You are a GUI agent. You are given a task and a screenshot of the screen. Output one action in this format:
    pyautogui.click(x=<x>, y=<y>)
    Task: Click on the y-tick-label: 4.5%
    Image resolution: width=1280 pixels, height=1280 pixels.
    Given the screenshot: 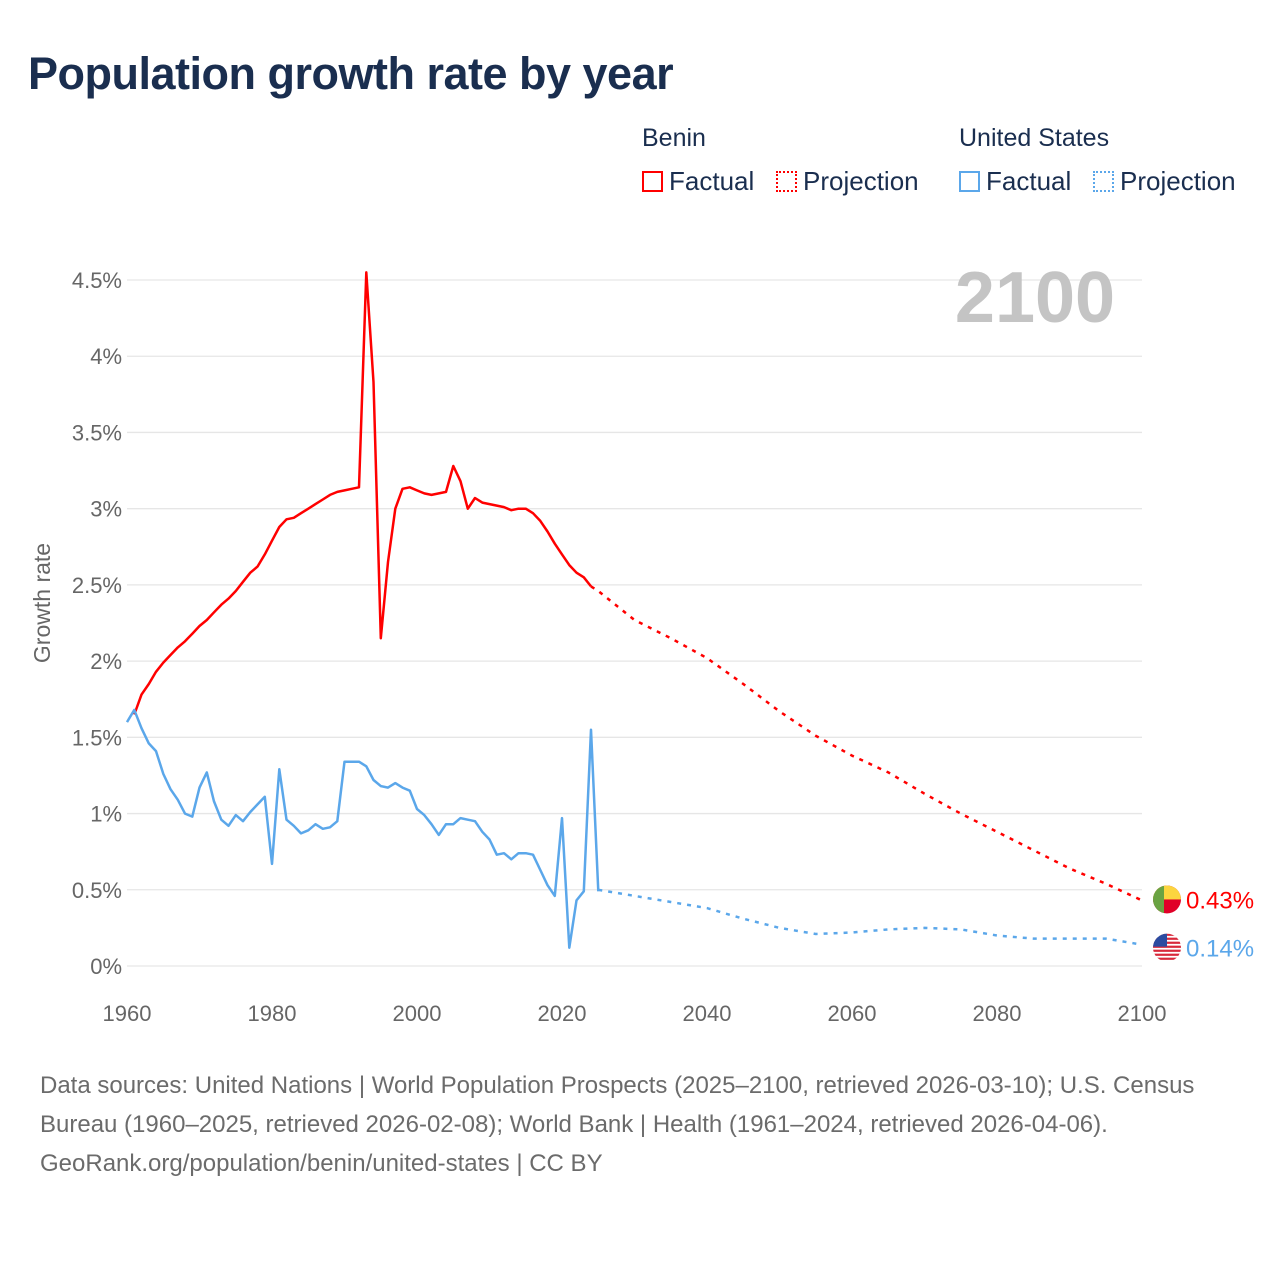 What is the action you would take?
    pyautogui.click(x=97, y=280)
    